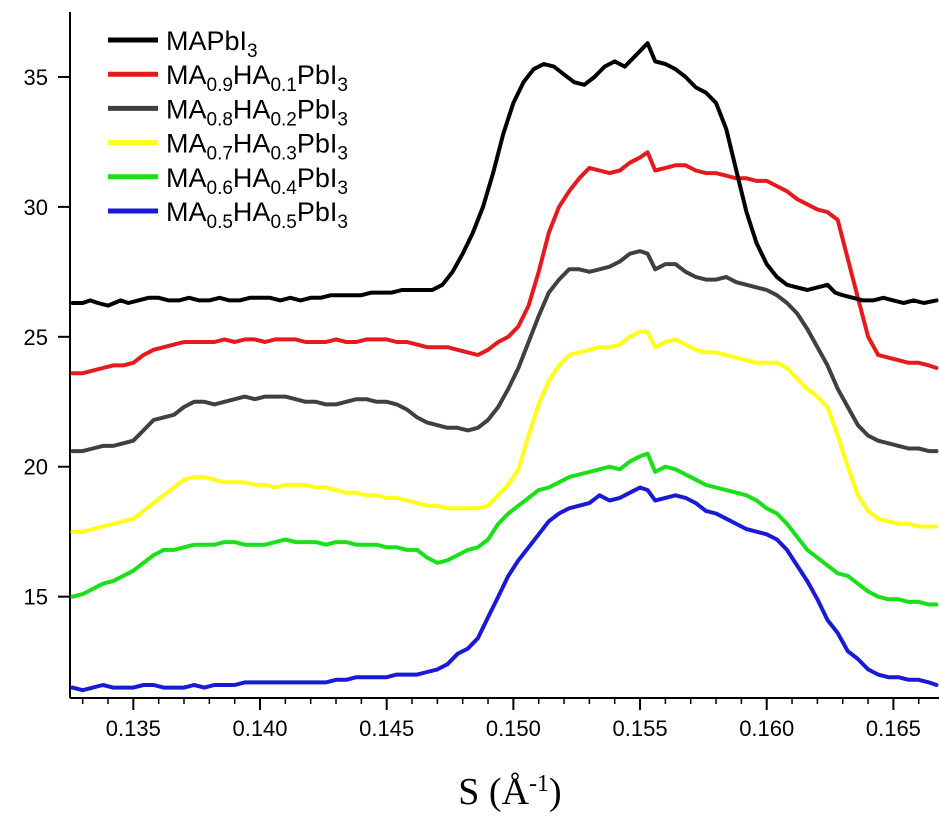 This screenshot has height=831, width=939. What do you see at coordinates (206, 41) in the screenshot?
I see `legend-text: MAPbI` at bounding box center [206, 41].